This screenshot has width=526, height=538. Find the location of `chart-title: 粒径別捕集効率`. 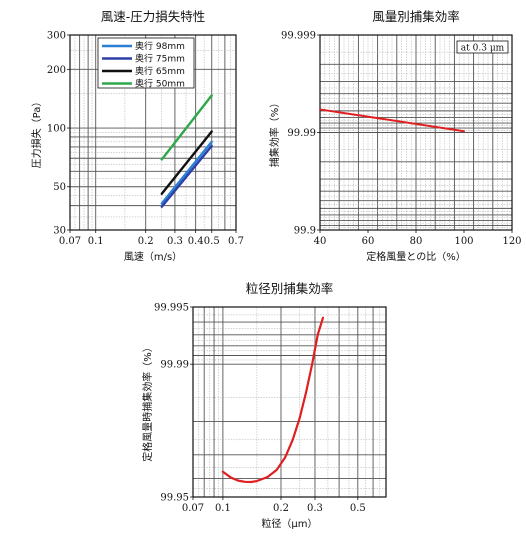

chart-title: 粒径別捕集効率 is located at coordinates (290, 288).